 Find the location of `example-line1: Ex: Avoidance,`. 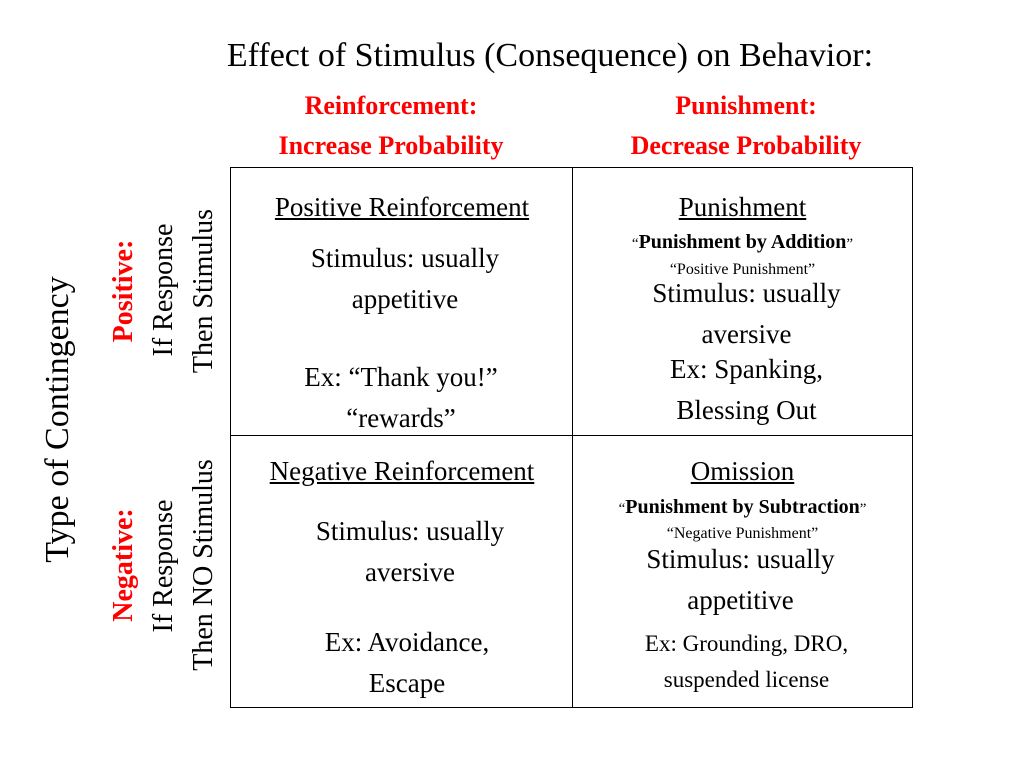

example-line1: Ex: Avoidance, is located at coordinates (407, 642).